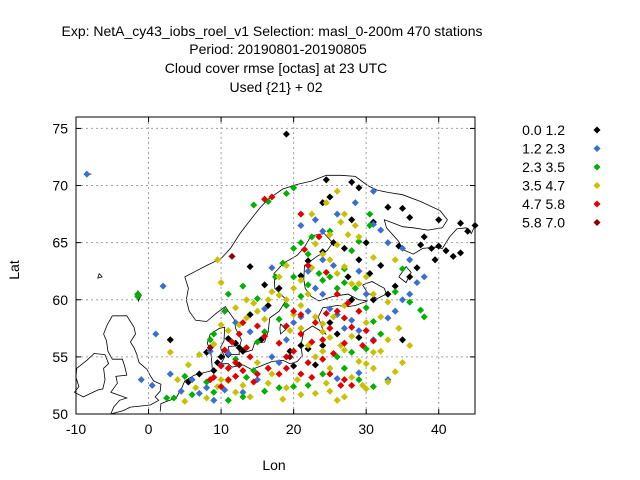  I want to click on y-tick-label: 65, so click(60, 243).